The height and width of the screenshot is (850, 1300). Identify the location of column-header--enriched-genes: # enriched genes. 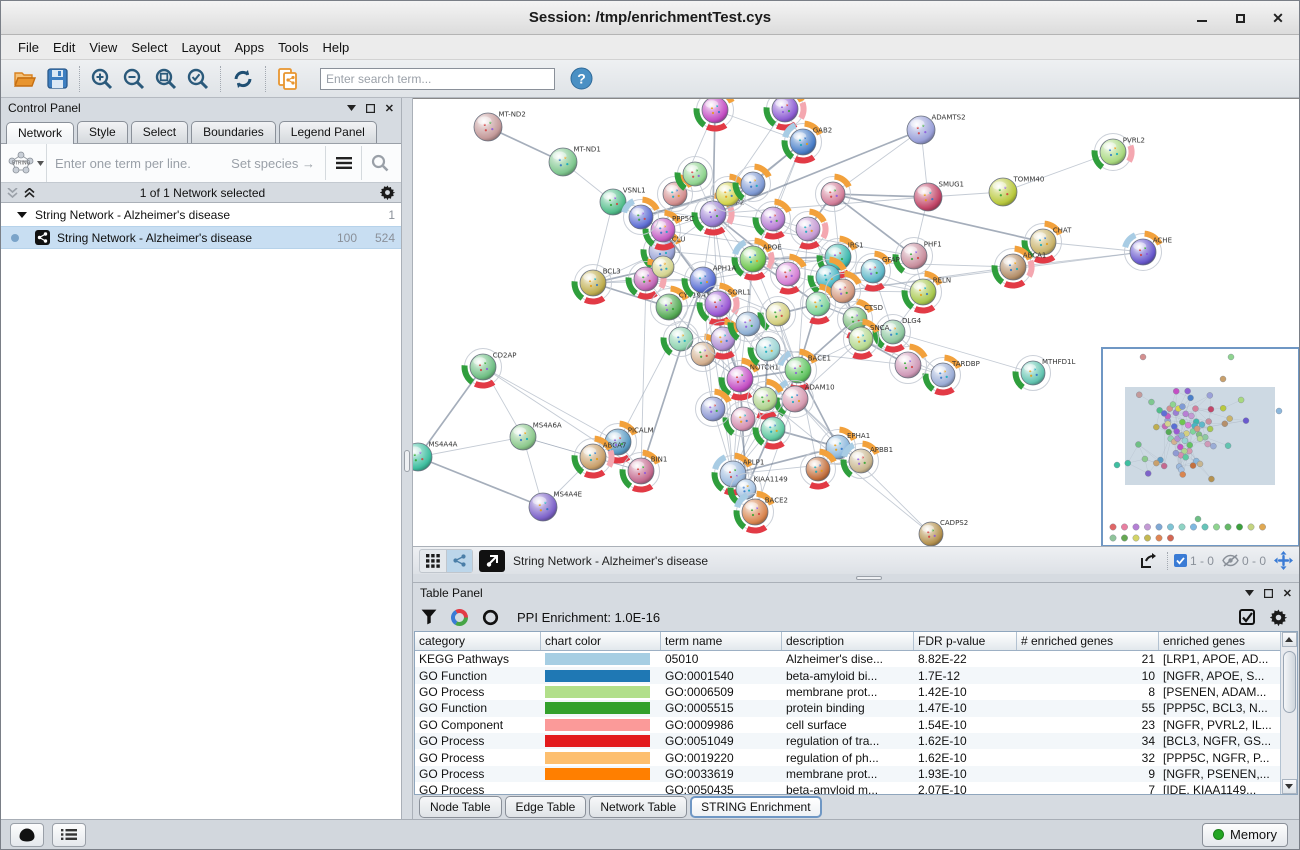
(1088, 641).